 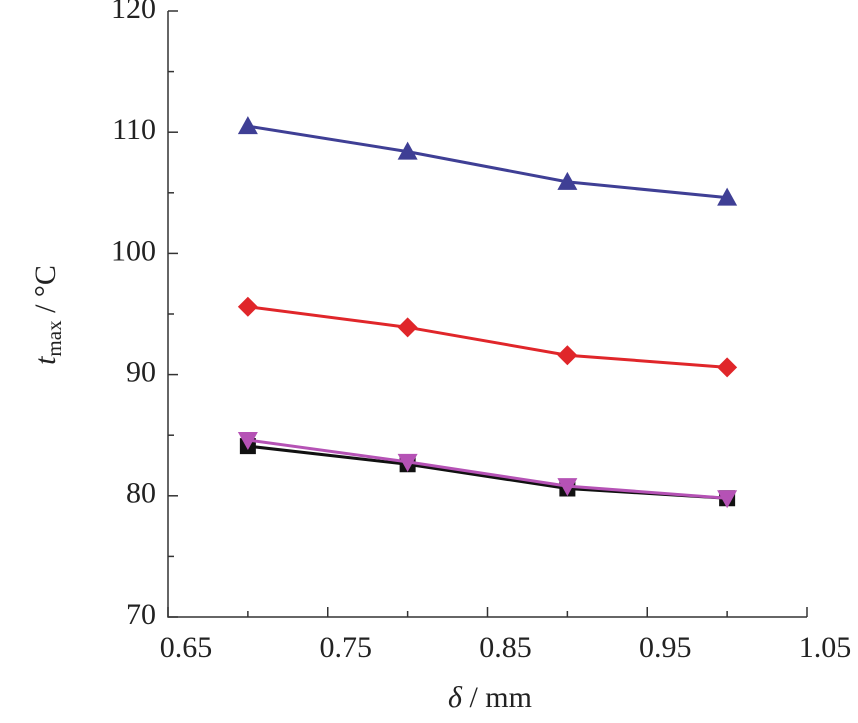 I want to click on y-tick-label: 90, so click(x=141, y=371).